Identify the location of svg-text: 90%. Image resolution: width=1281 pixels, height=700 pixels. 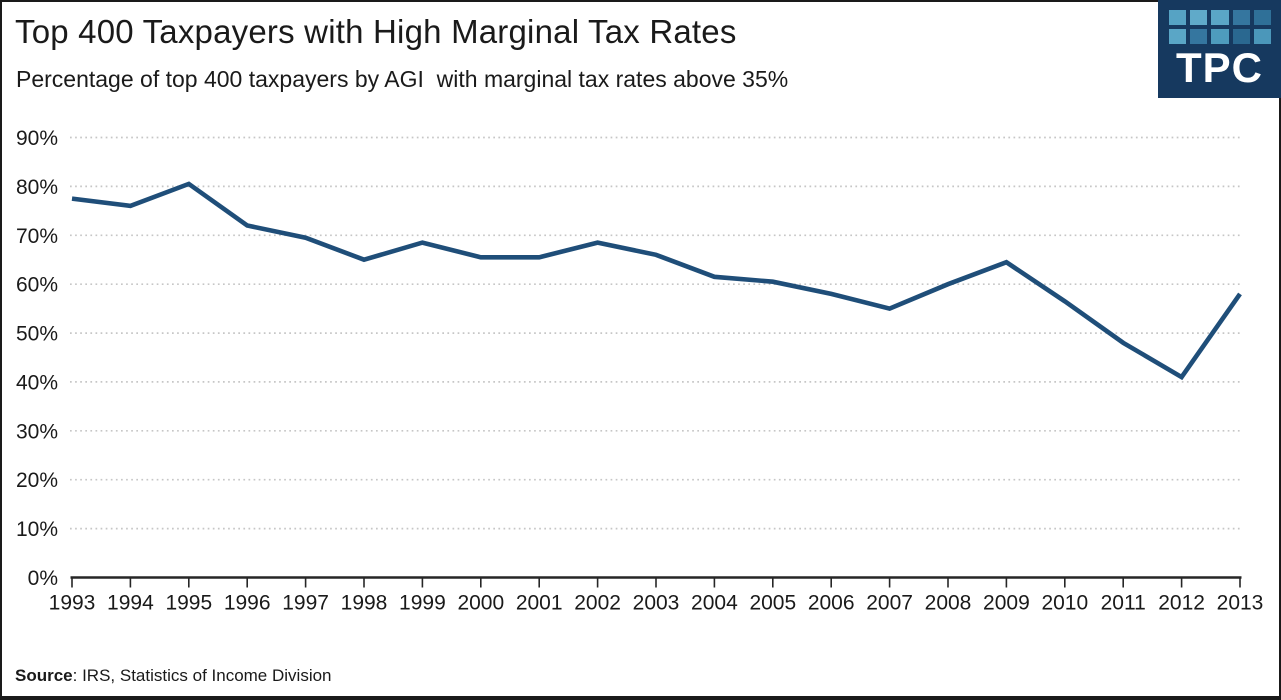
(37, 138).